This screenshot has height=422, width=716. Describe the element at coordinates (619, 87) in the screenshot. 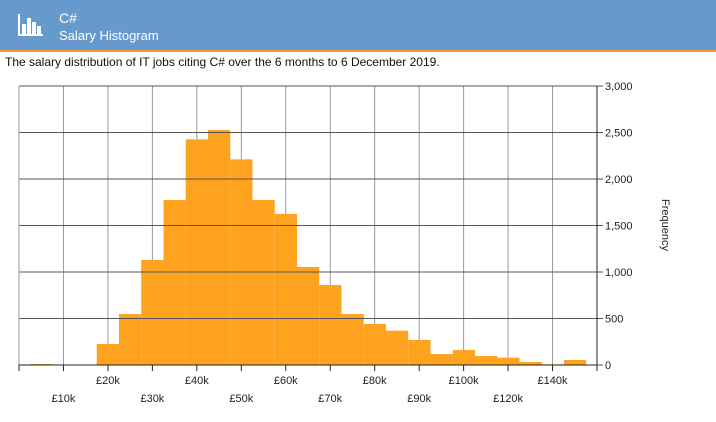

I see `y-tick-label: 3,000` at that location.